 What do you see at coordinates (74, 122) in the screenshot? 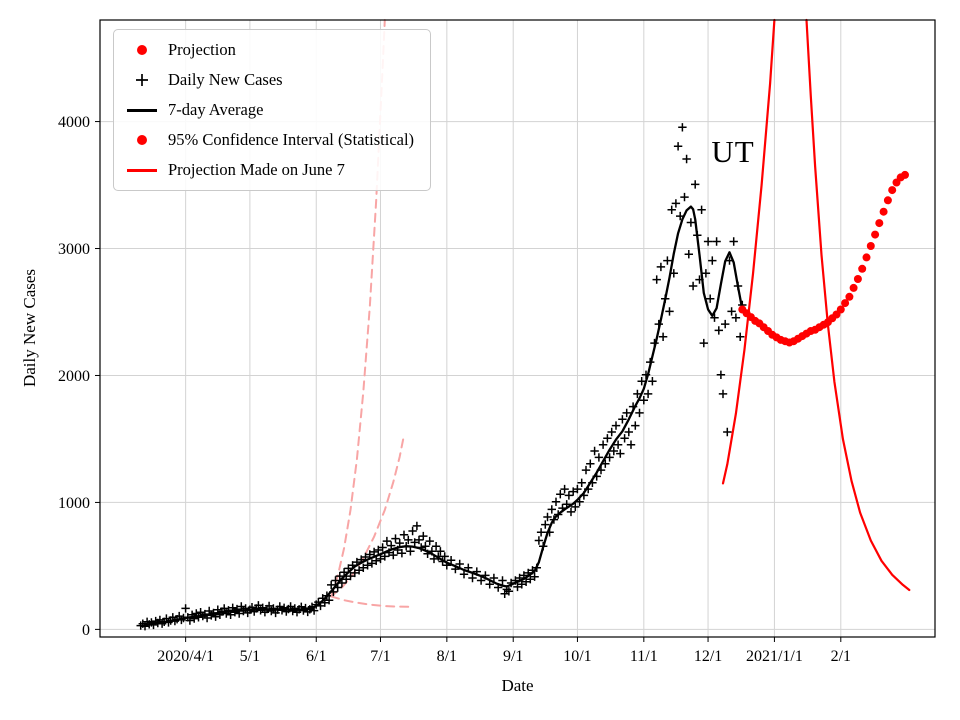
I see `y-tick-label: 4000` at bounding box center [74, 122].